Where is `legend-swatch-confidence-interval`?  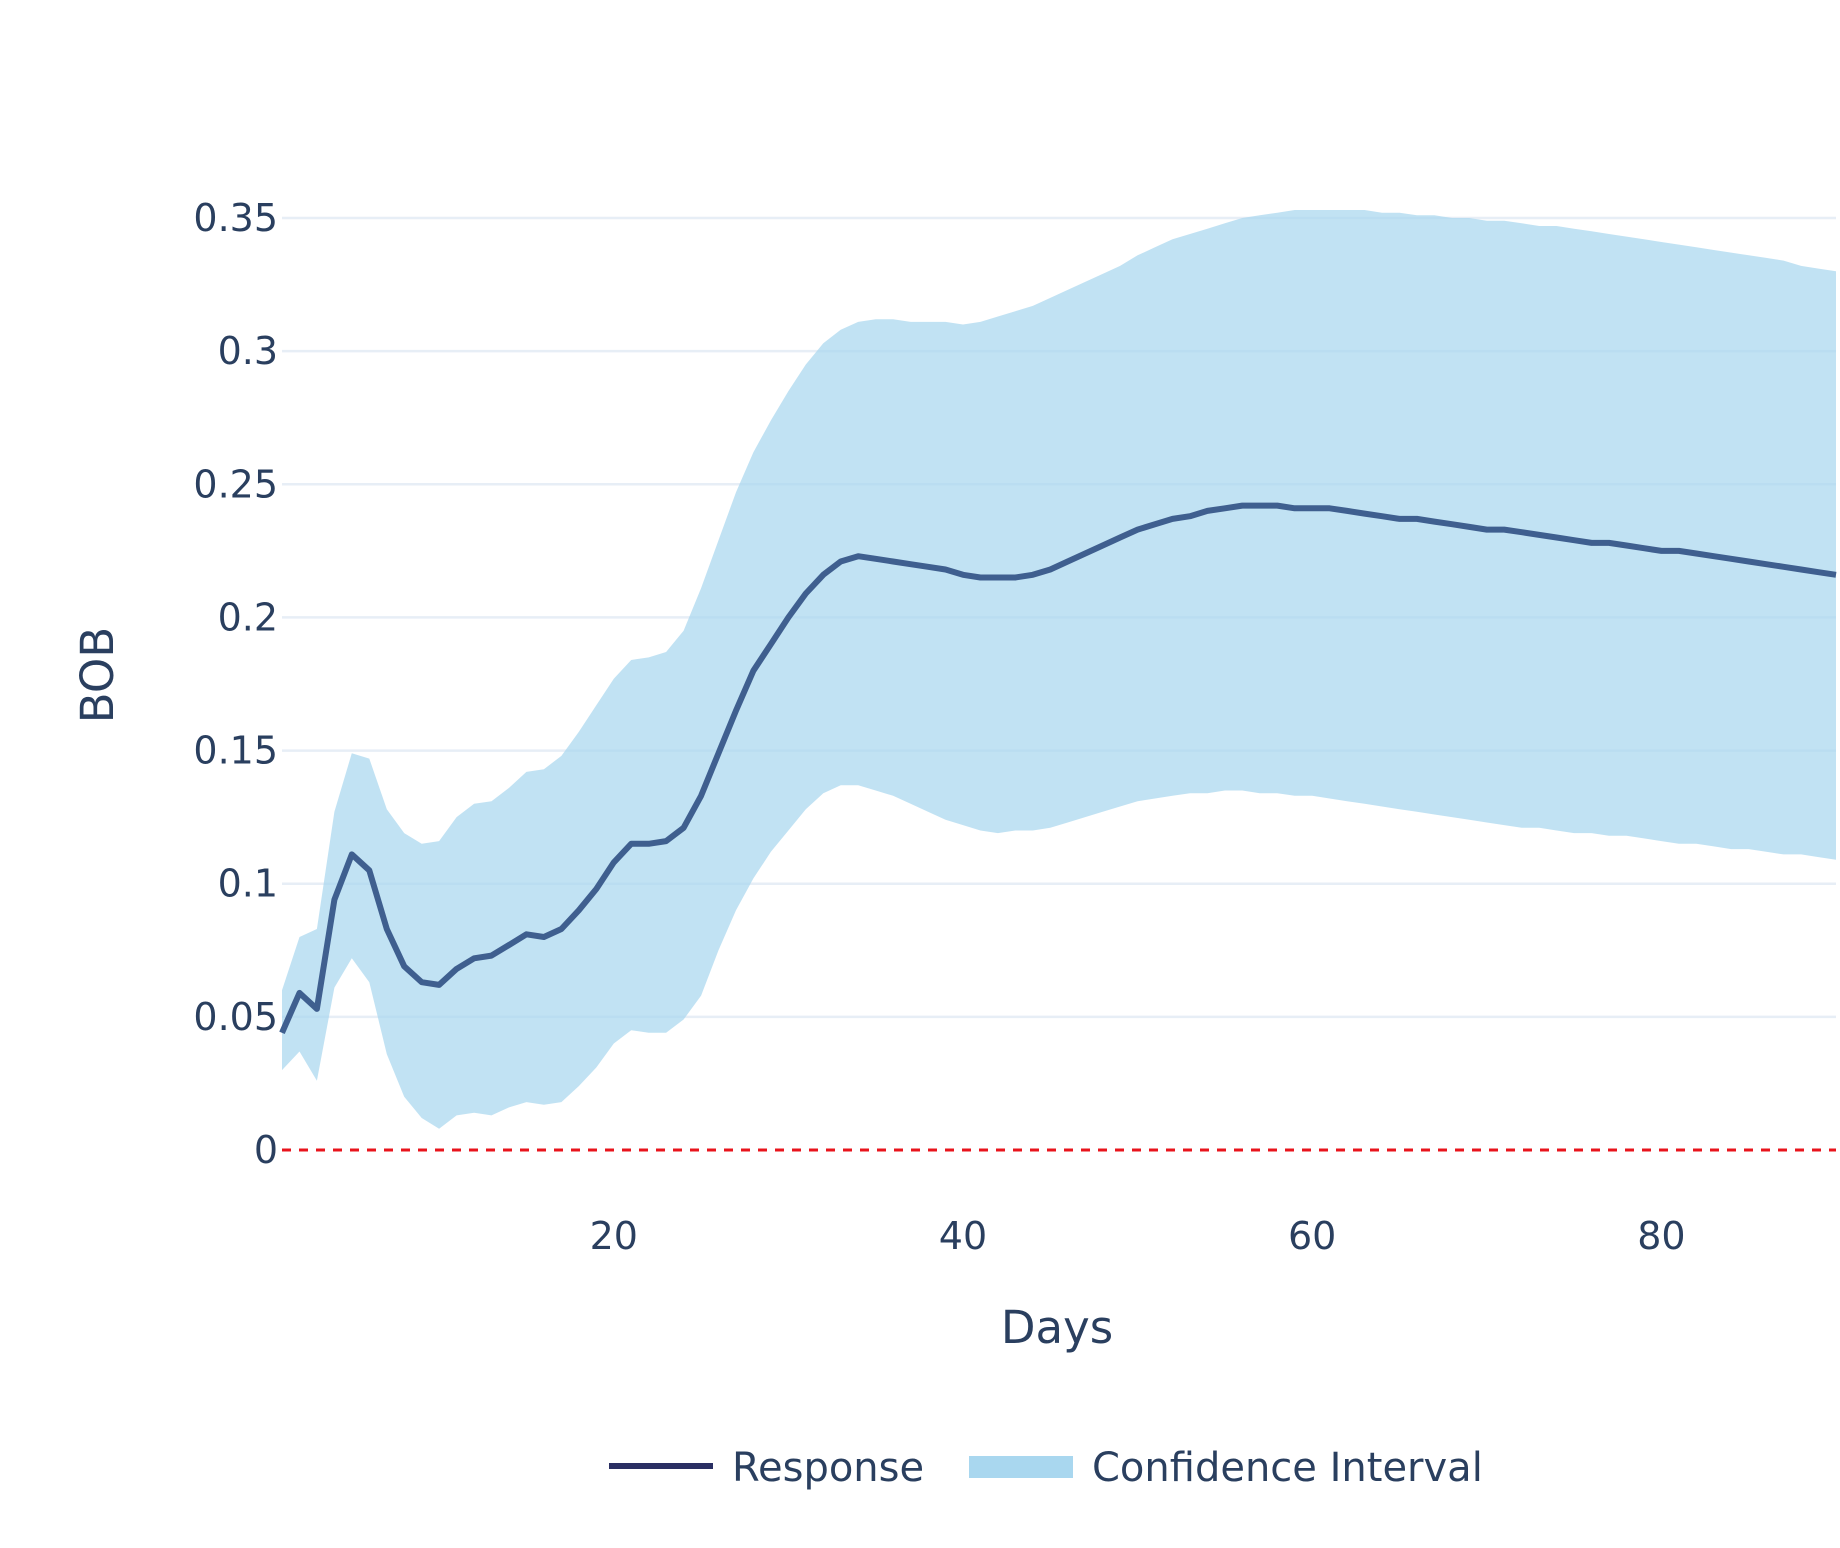
legend-swatch-confidence-interval is located at coordinates (1021, 1467).